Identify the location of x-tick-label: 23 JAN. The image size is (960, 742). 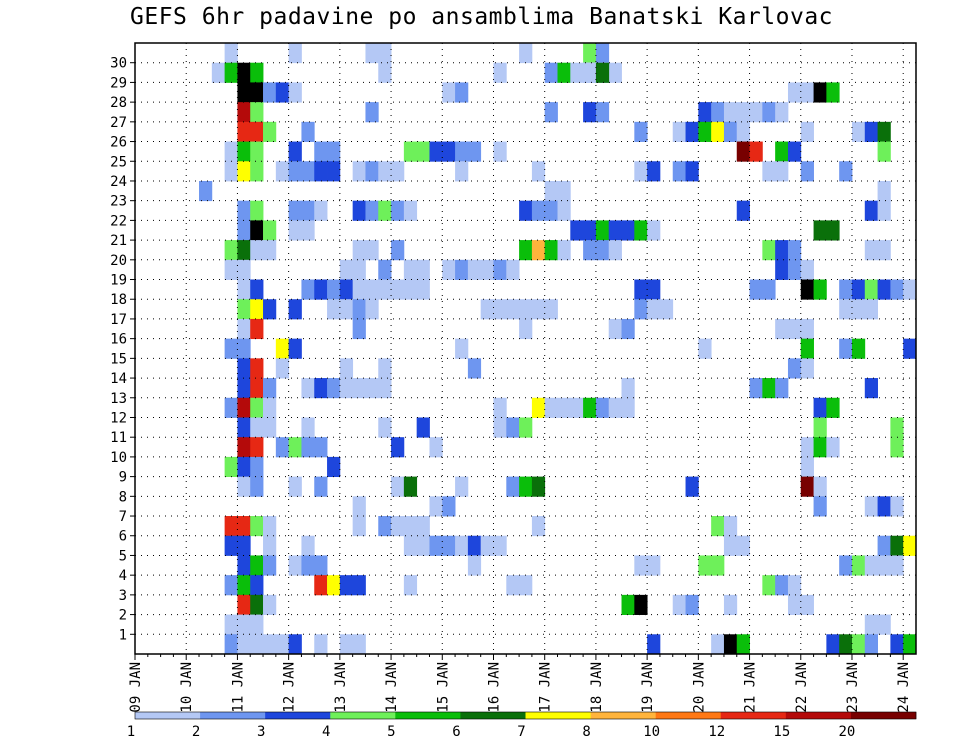
(853, 687).